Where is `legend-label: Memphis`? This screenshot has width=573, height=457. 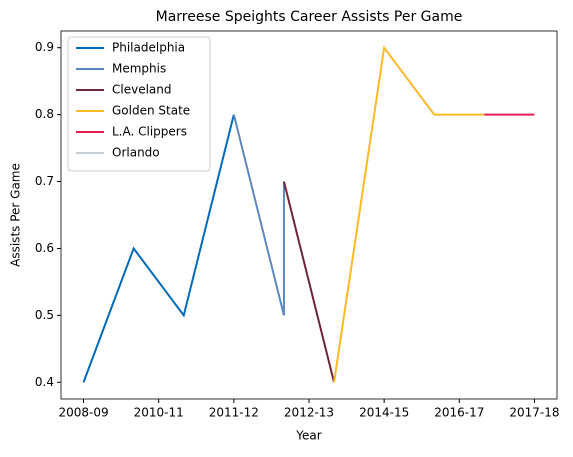
legend-label: Memphis is located at coordinates (139, 69).